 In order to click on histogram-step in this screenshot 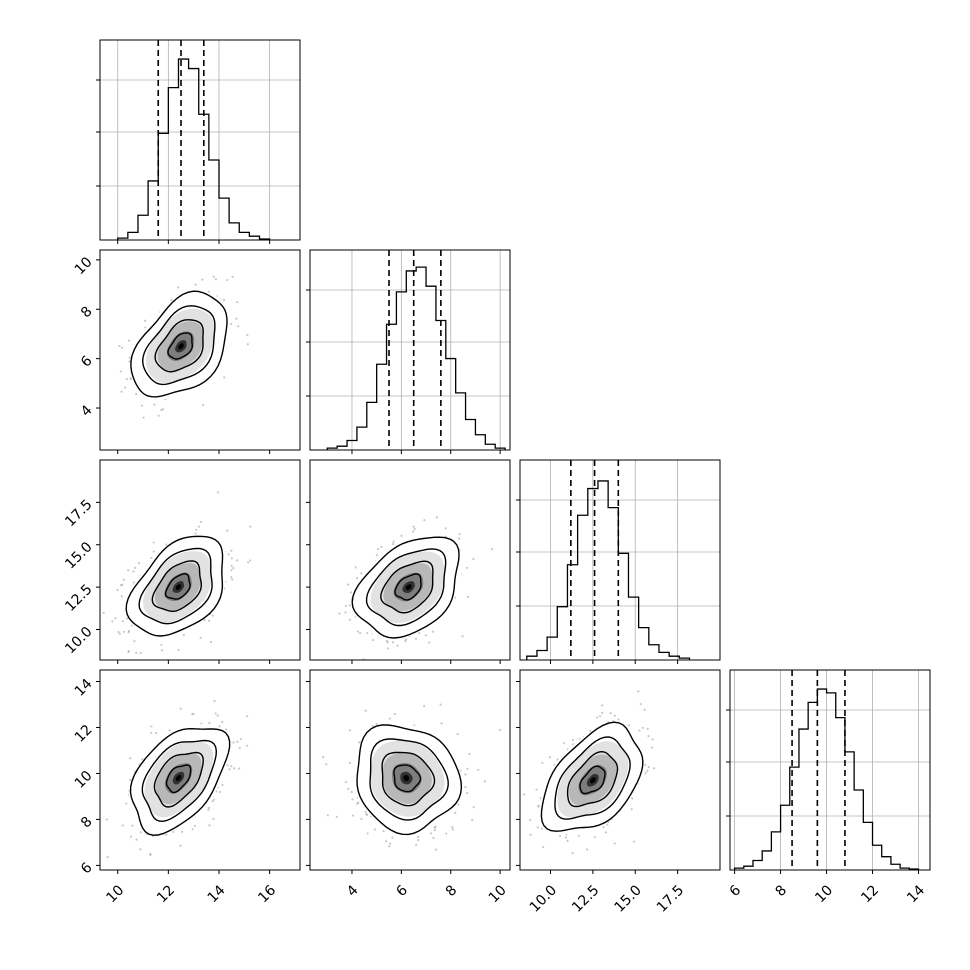, I will do `click(608, 570)`.